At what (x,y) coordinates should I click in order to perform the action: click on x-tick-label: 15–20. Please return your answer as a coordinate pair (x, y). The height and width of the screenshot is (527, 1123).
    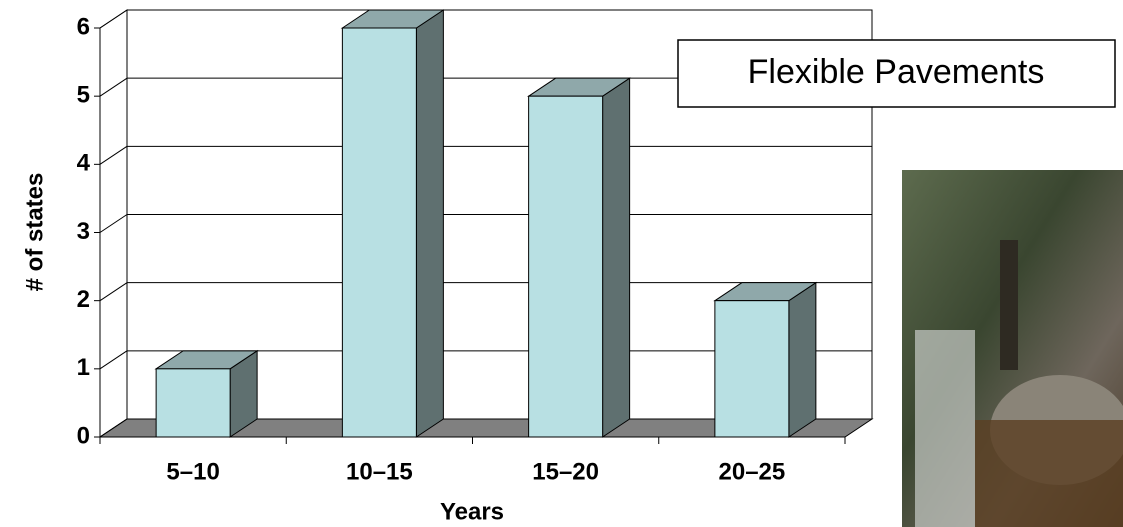
    Looking at the image, I should click on (565, 471).